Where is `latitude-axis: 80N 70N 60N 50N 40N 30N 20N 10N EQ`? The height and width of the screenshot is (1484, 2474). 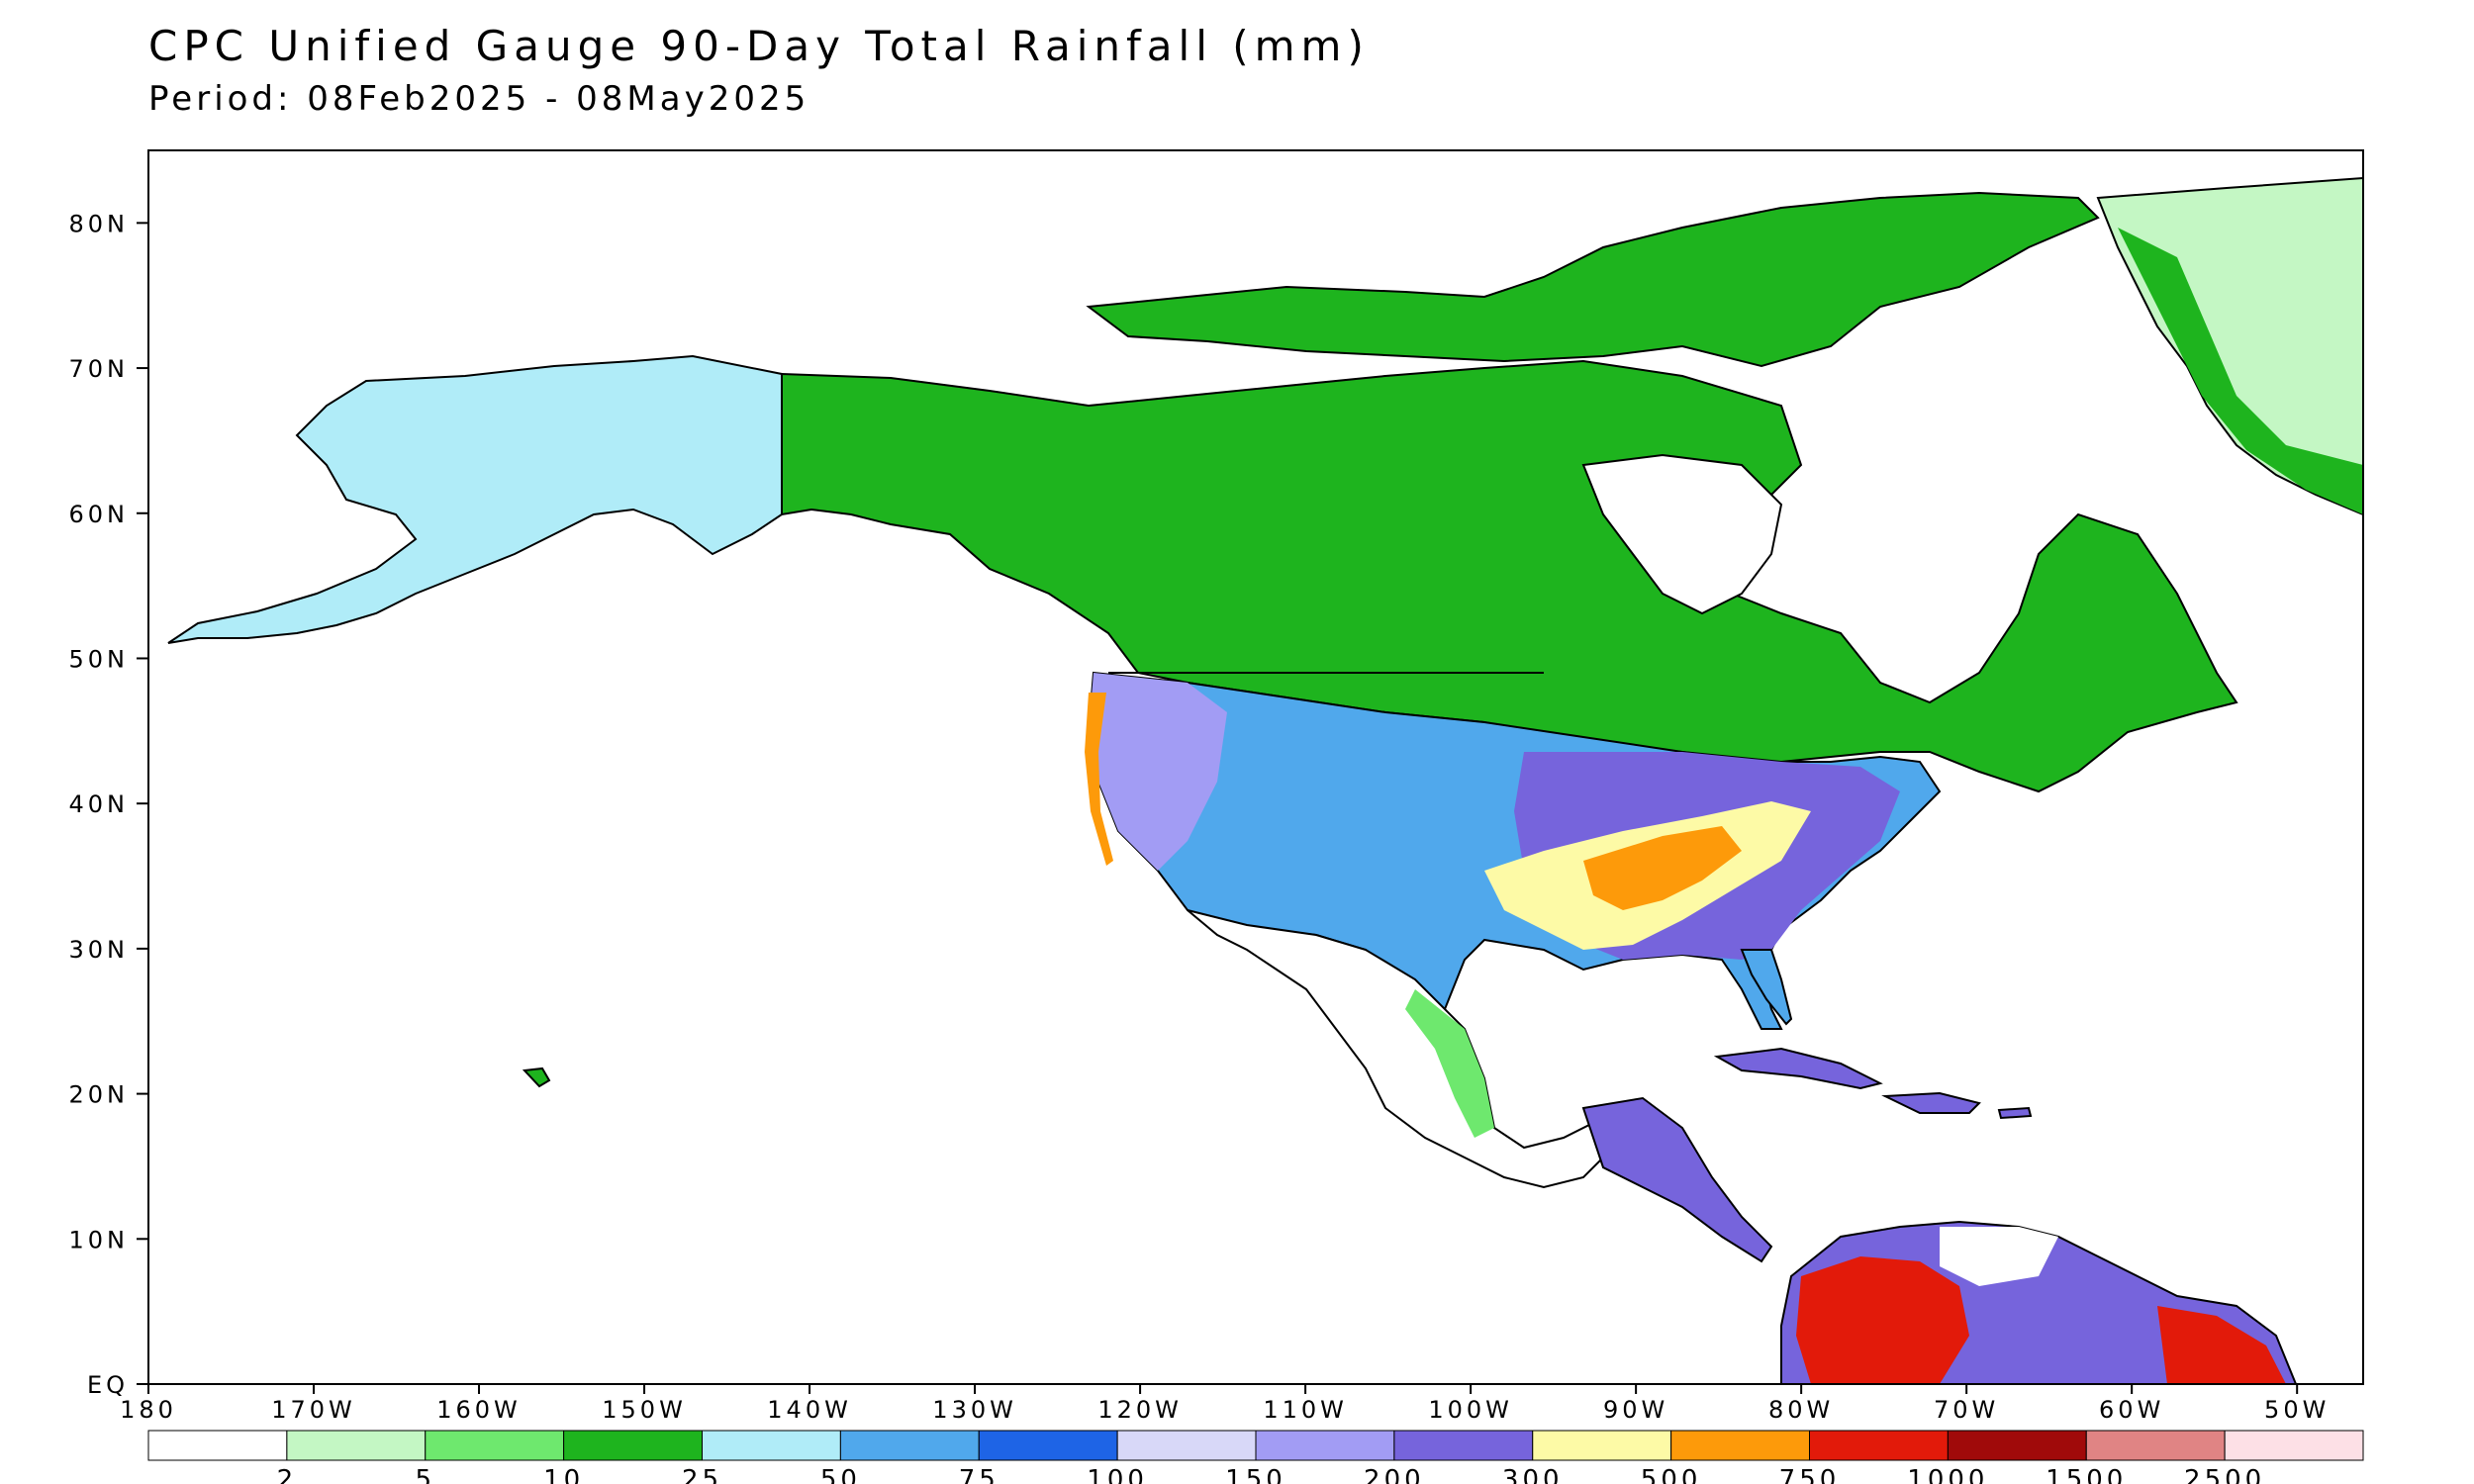
latitude-axis: 80N 70N 60N 50N 40N 30N 20N 10N EQ is located at coordinates (109, 804).